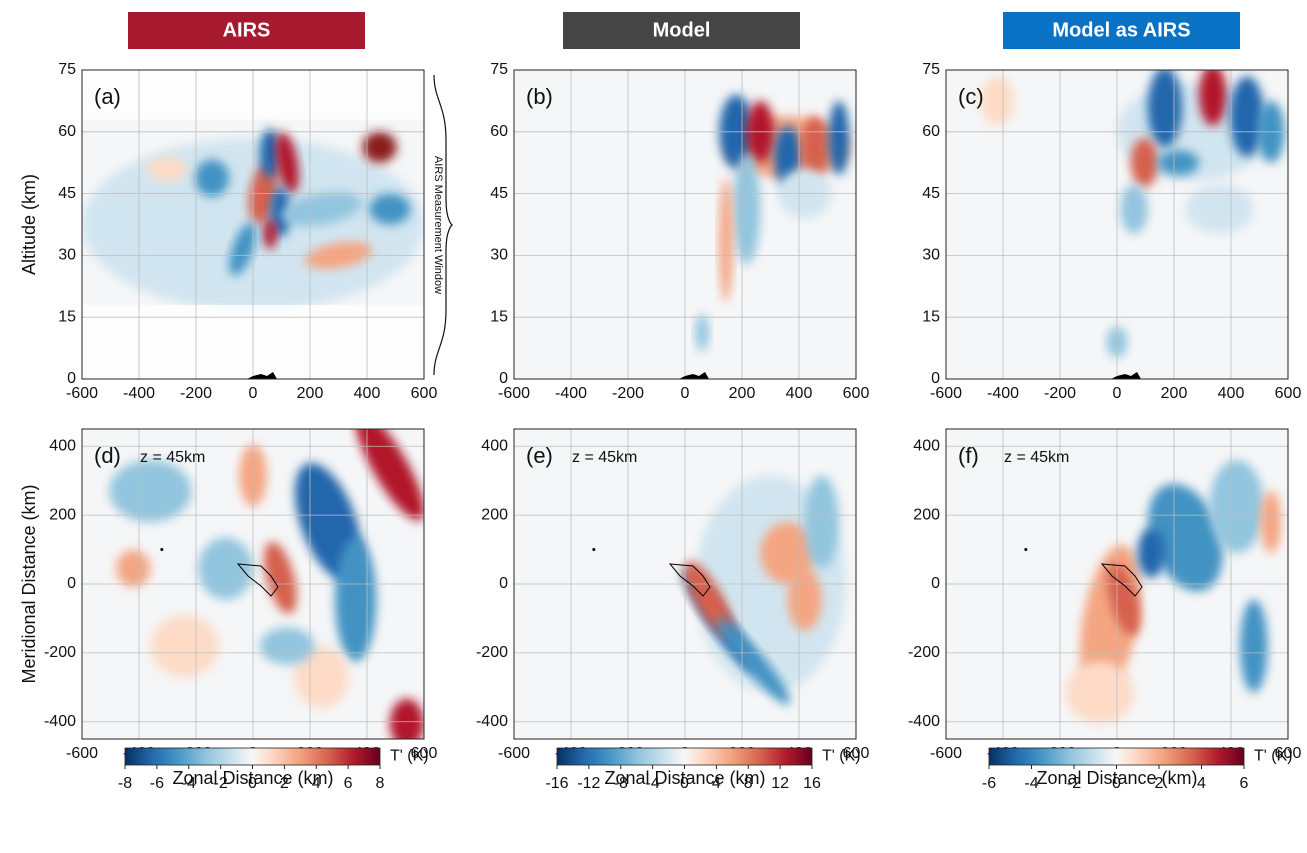 Image resolution: width=1307 pixels, height=853 pixels. I want to click on header-title: Model, so click(682, 30).